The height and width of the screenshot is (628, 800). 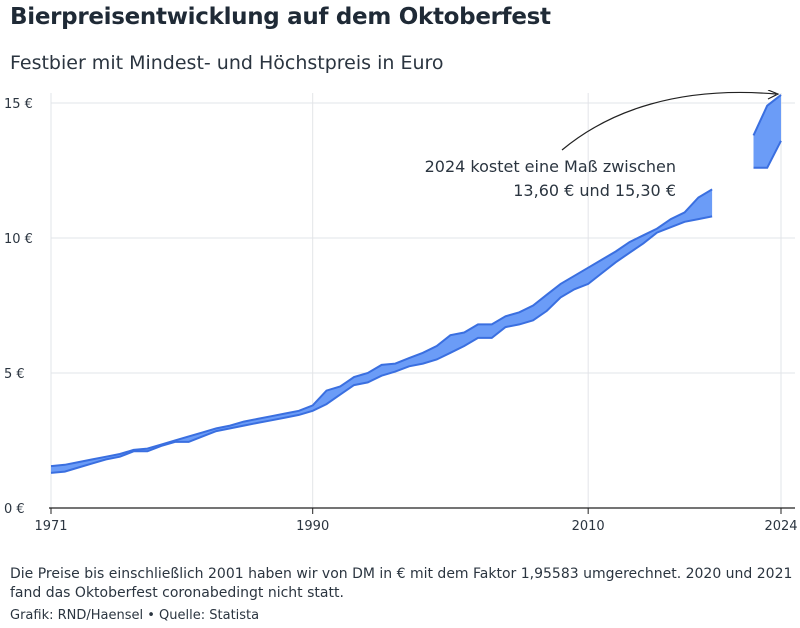 What do you see at coordinates (773, 95) in the screenshot?
I see `annotation-arrowhead` at bounding box center [773, 95].